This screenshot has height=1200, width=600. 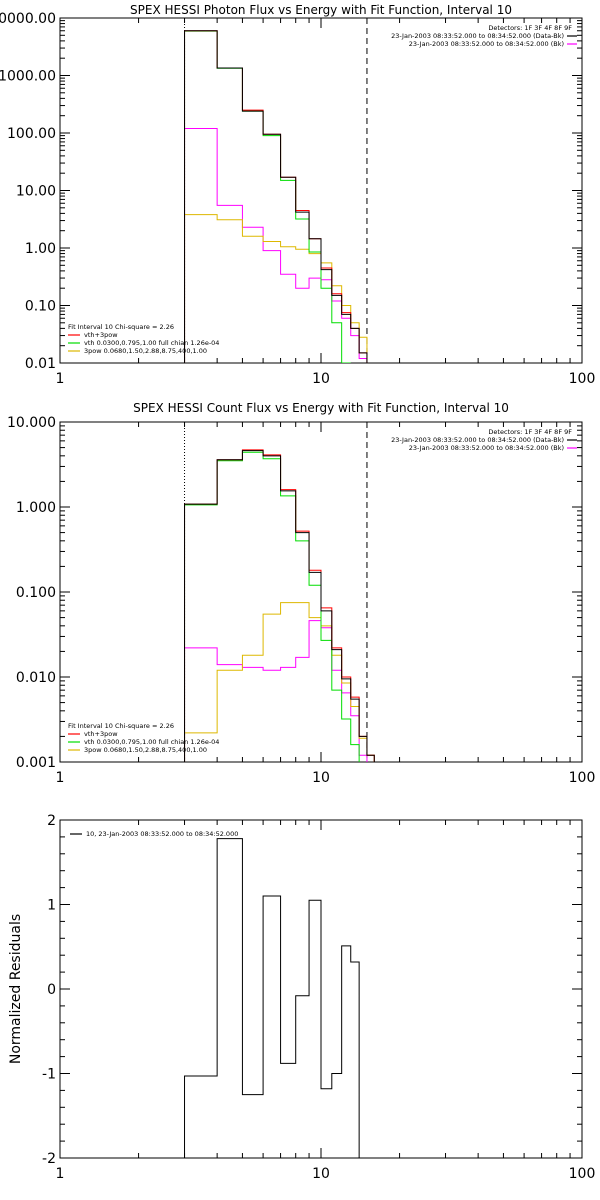 I want to click on y-tick-label: 0.10, so click(x=40, y=307).